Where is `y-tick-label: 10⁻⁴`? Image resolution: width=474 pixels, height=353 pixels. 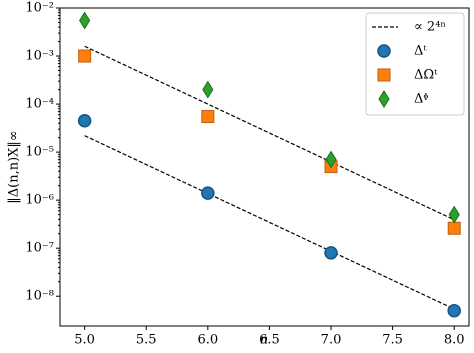
y-tick-label: 10⁻⁴ is located at coordinates (39, 104).